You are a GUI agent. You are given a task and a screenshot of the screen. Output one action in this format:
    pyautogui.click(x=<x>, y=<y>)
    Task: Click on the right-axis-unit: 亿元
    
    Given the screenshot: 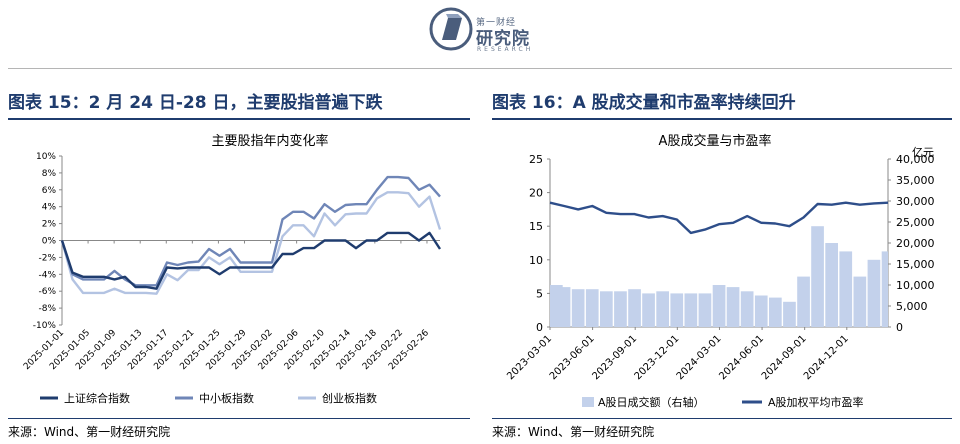 What is the action you would take?
    pyautogui.click(x=923, y=152)
    